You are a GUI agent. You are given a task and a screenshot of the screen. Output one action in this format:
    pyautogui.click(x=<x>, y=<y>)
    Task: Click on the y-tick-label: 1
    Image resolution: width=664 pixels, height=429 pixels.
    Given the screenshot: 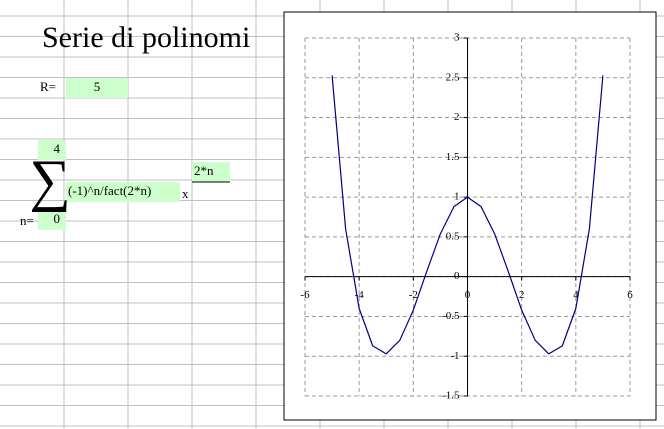 What is the action you would take?
    pyautogui.click(x=457, y=197)
    